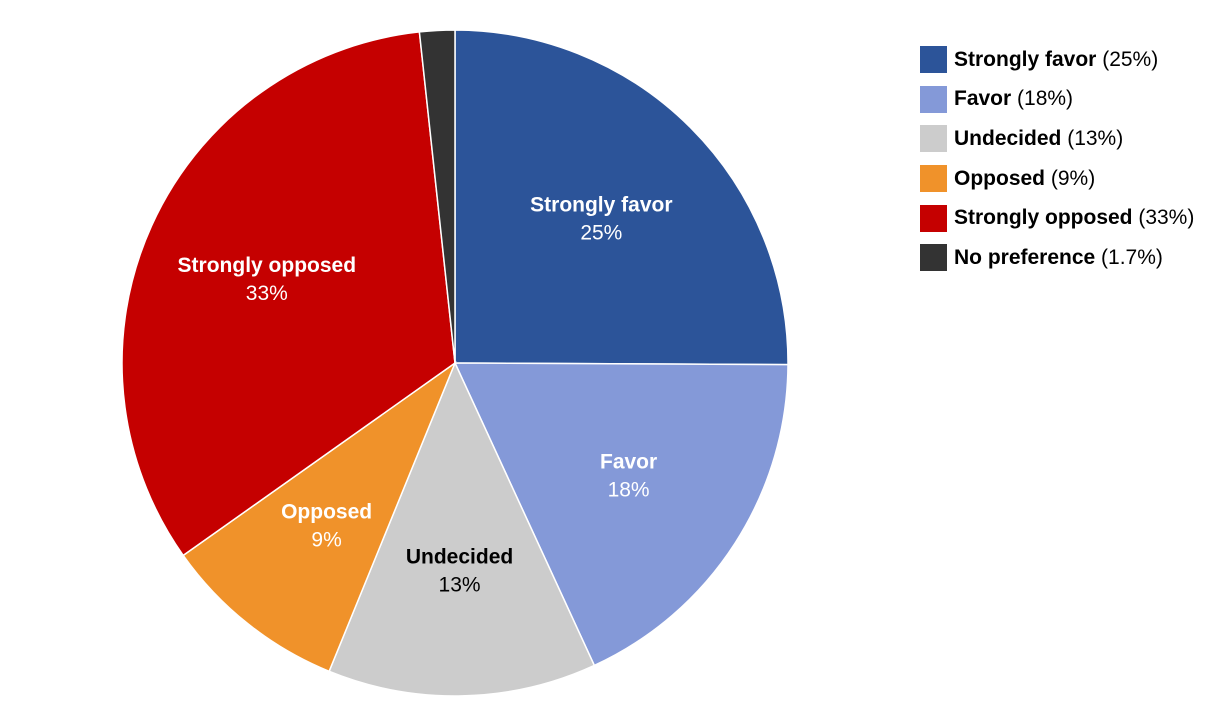  Describe the element at coordinates (267, 293) in the screenshot. I see `slice-value-strongly-opposed: 33%` at that location.